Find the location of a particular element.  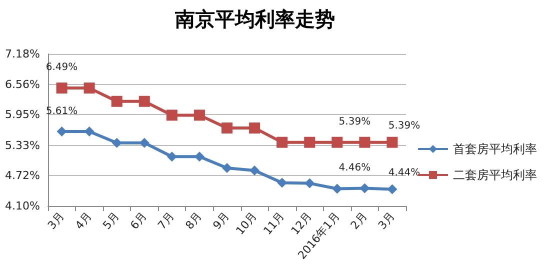

x-tick-label: 4月 is located at coordinates (83, 221).